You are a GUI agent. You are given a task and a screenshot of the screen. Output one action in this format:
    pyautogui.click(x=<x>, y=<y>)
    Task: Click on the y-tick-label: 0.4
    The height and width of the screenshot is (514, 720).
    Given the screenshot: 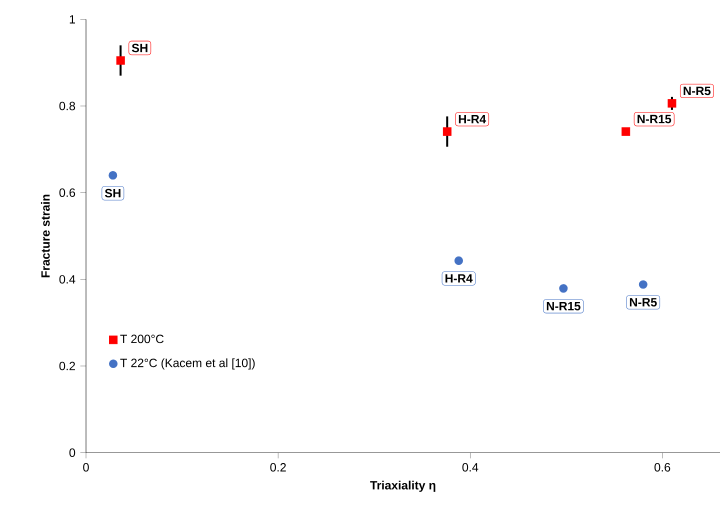 What is the action you would take?
    pyautogui.click(x=67, y=279)
    